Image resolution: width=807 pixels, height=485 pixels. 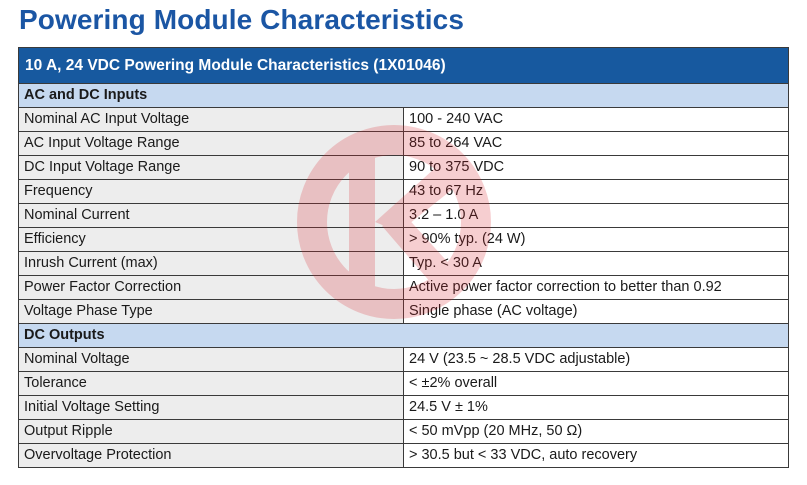 I want to click on page-title: Powering Module Characteristics, so click(x=241, y=19).